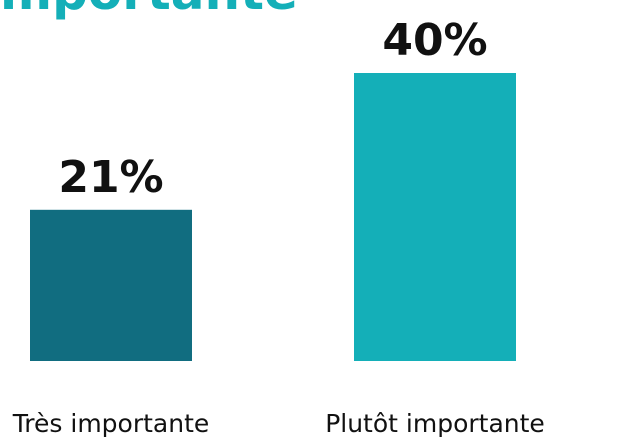 This screenshot has width=626, height=441. Describe the element at coordinates (111, 423) in the screenshot. I see `category-label-0: Très importante` at that location.